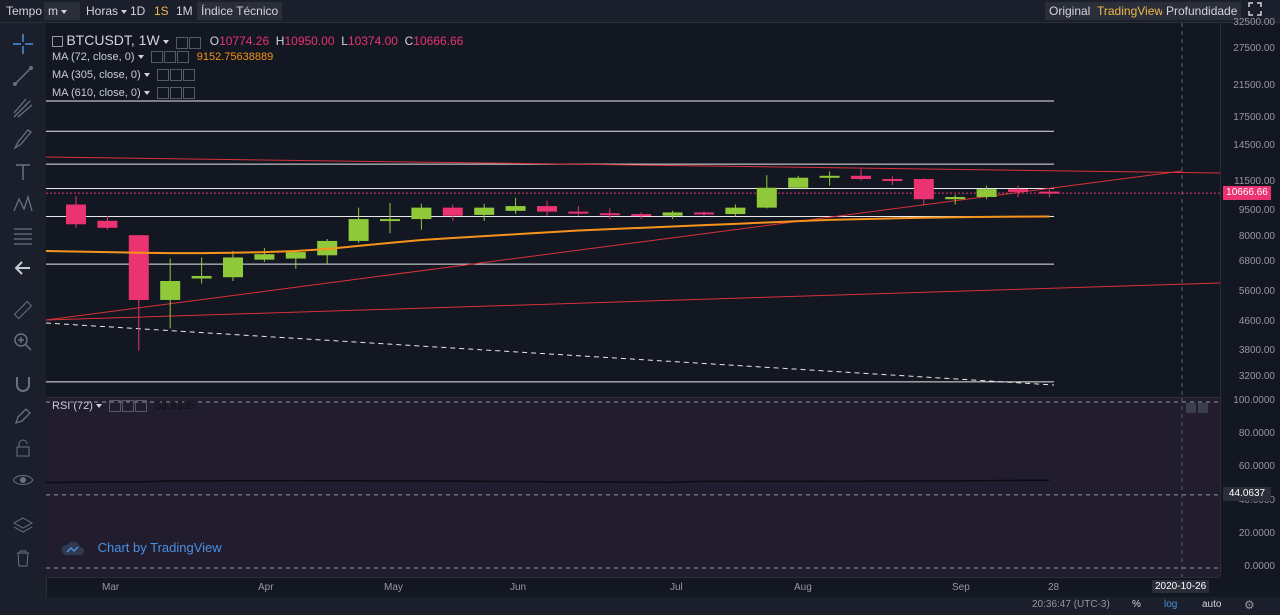 This screenshot has height=615, width=1280. Describe the element at coordinates (102, 11) in the screenshot. I see `hours-label: Horas` at that location.